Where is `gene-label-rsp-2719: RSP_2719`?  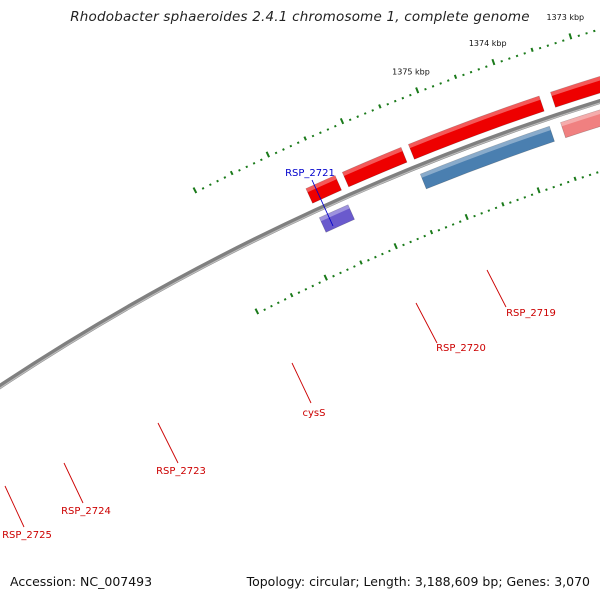 gene-label-rsp-2719: RSP_2719 is located at coordinates (531, 313).